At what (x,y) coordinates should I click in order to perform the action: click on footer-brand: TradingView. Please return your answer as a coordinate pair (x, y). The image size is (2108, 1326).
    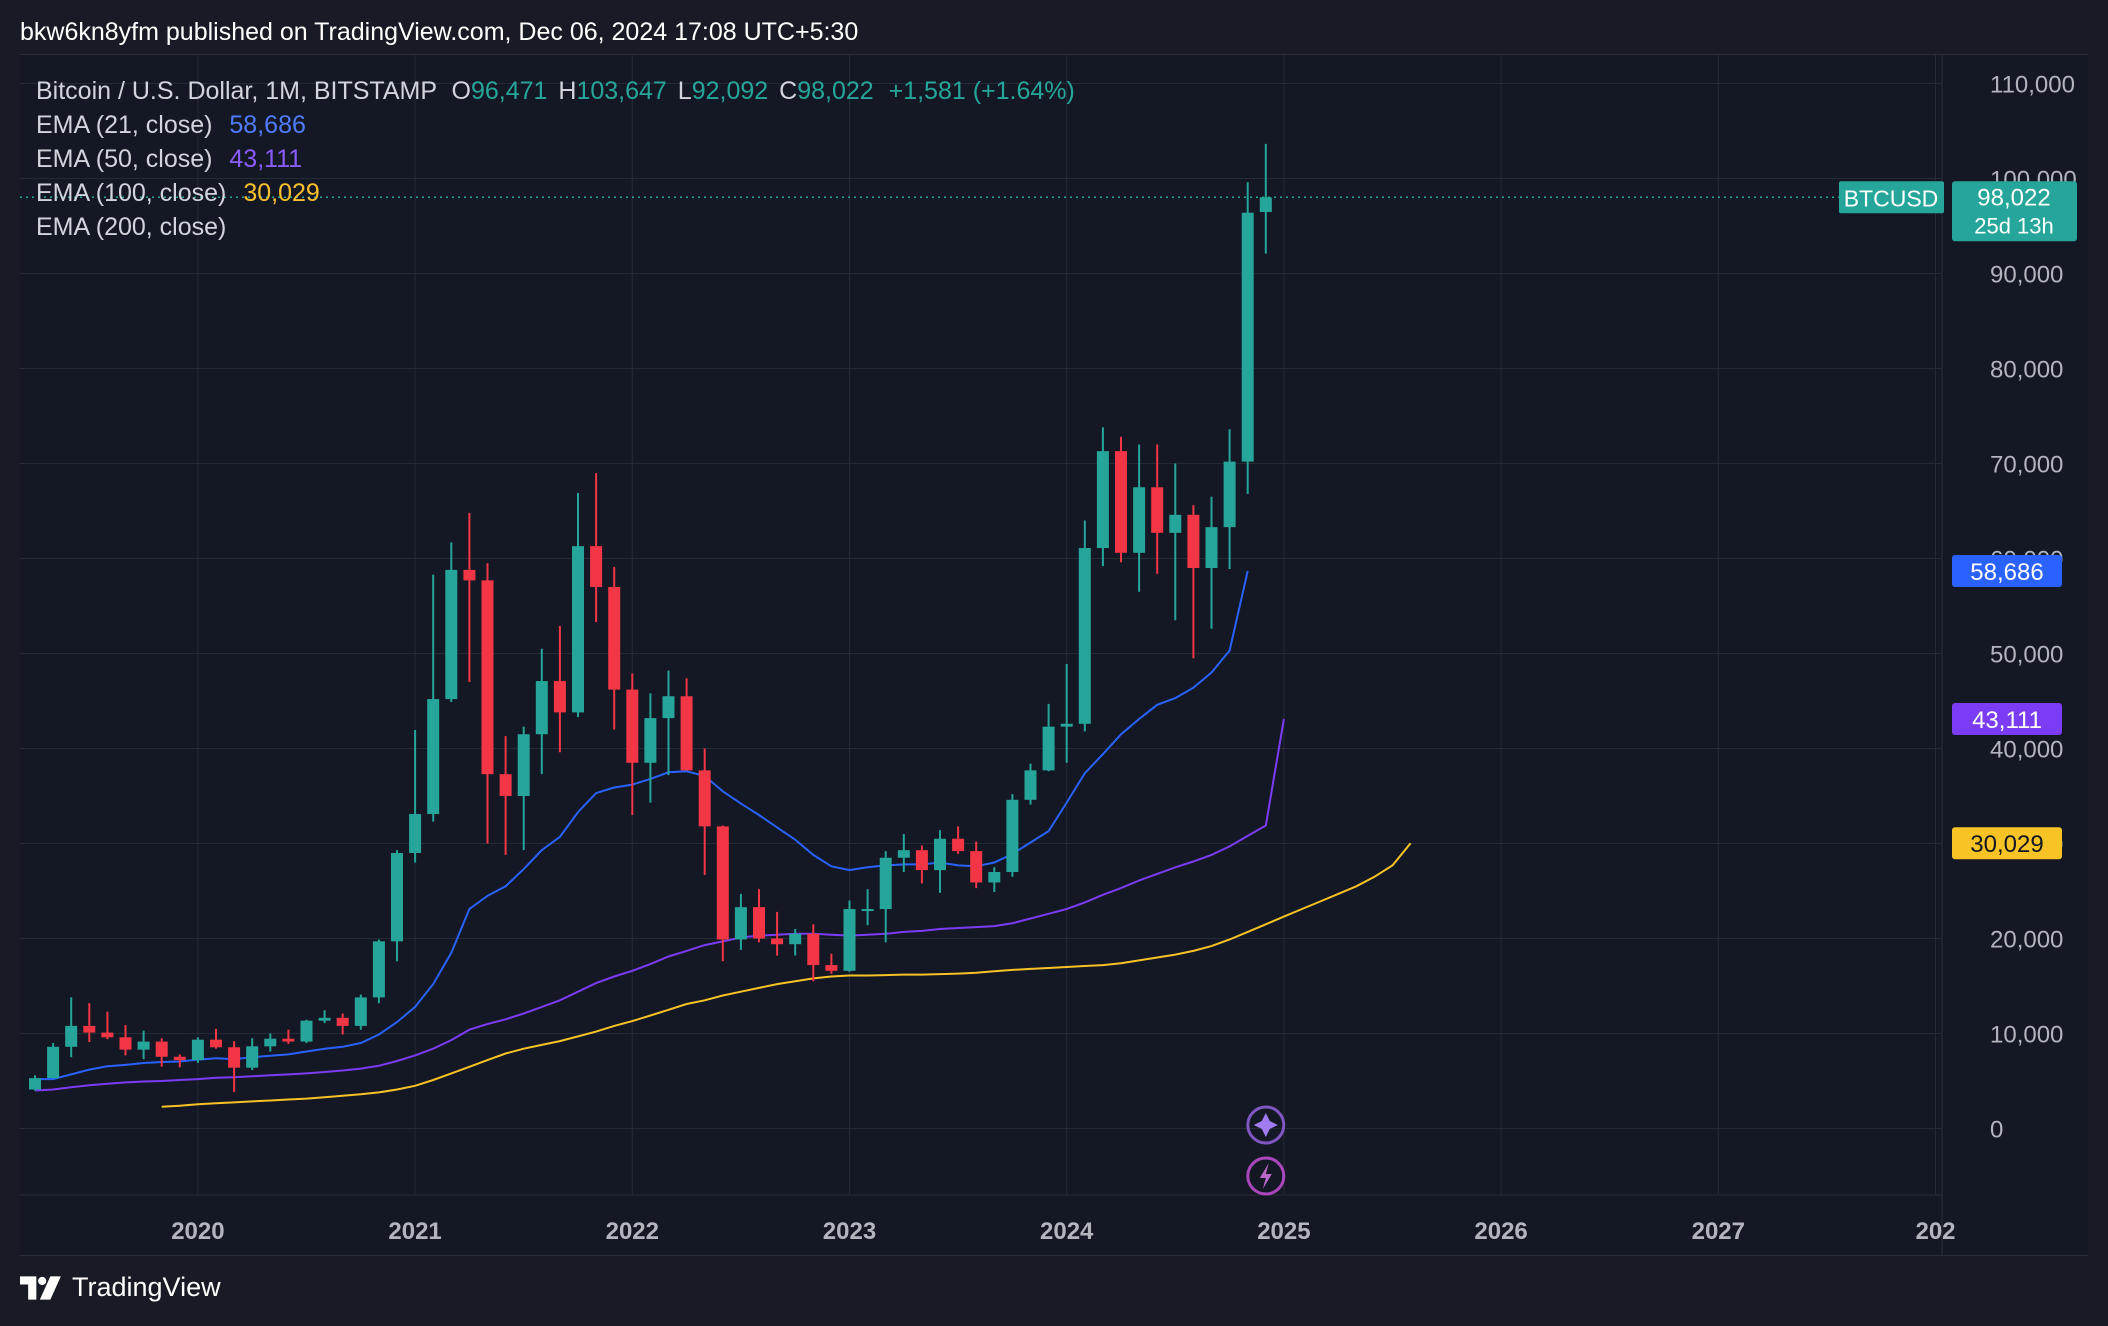
    Looking at the image, I should click on (120, 1287).